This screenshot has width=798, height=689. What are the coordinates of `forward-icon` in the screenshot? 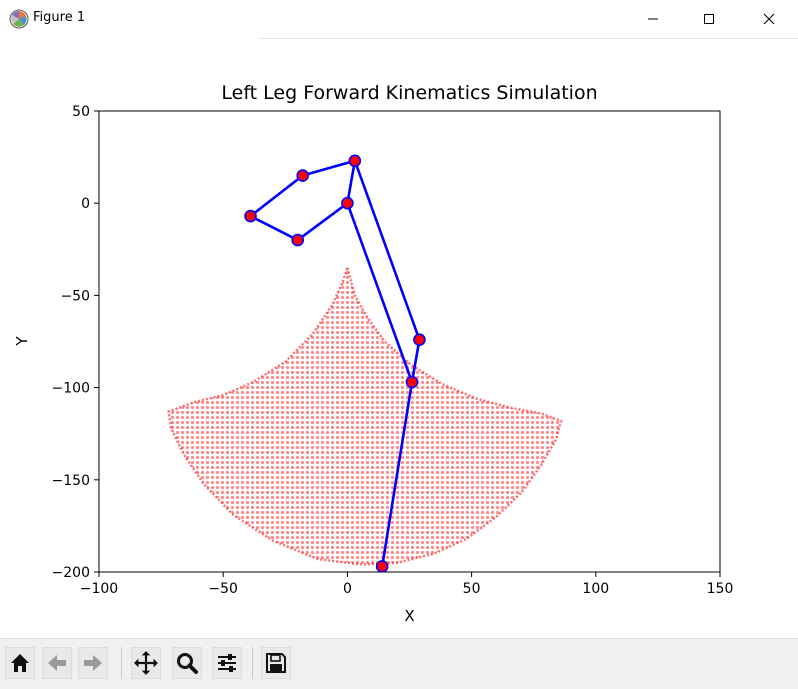 It's located at (93, 663).